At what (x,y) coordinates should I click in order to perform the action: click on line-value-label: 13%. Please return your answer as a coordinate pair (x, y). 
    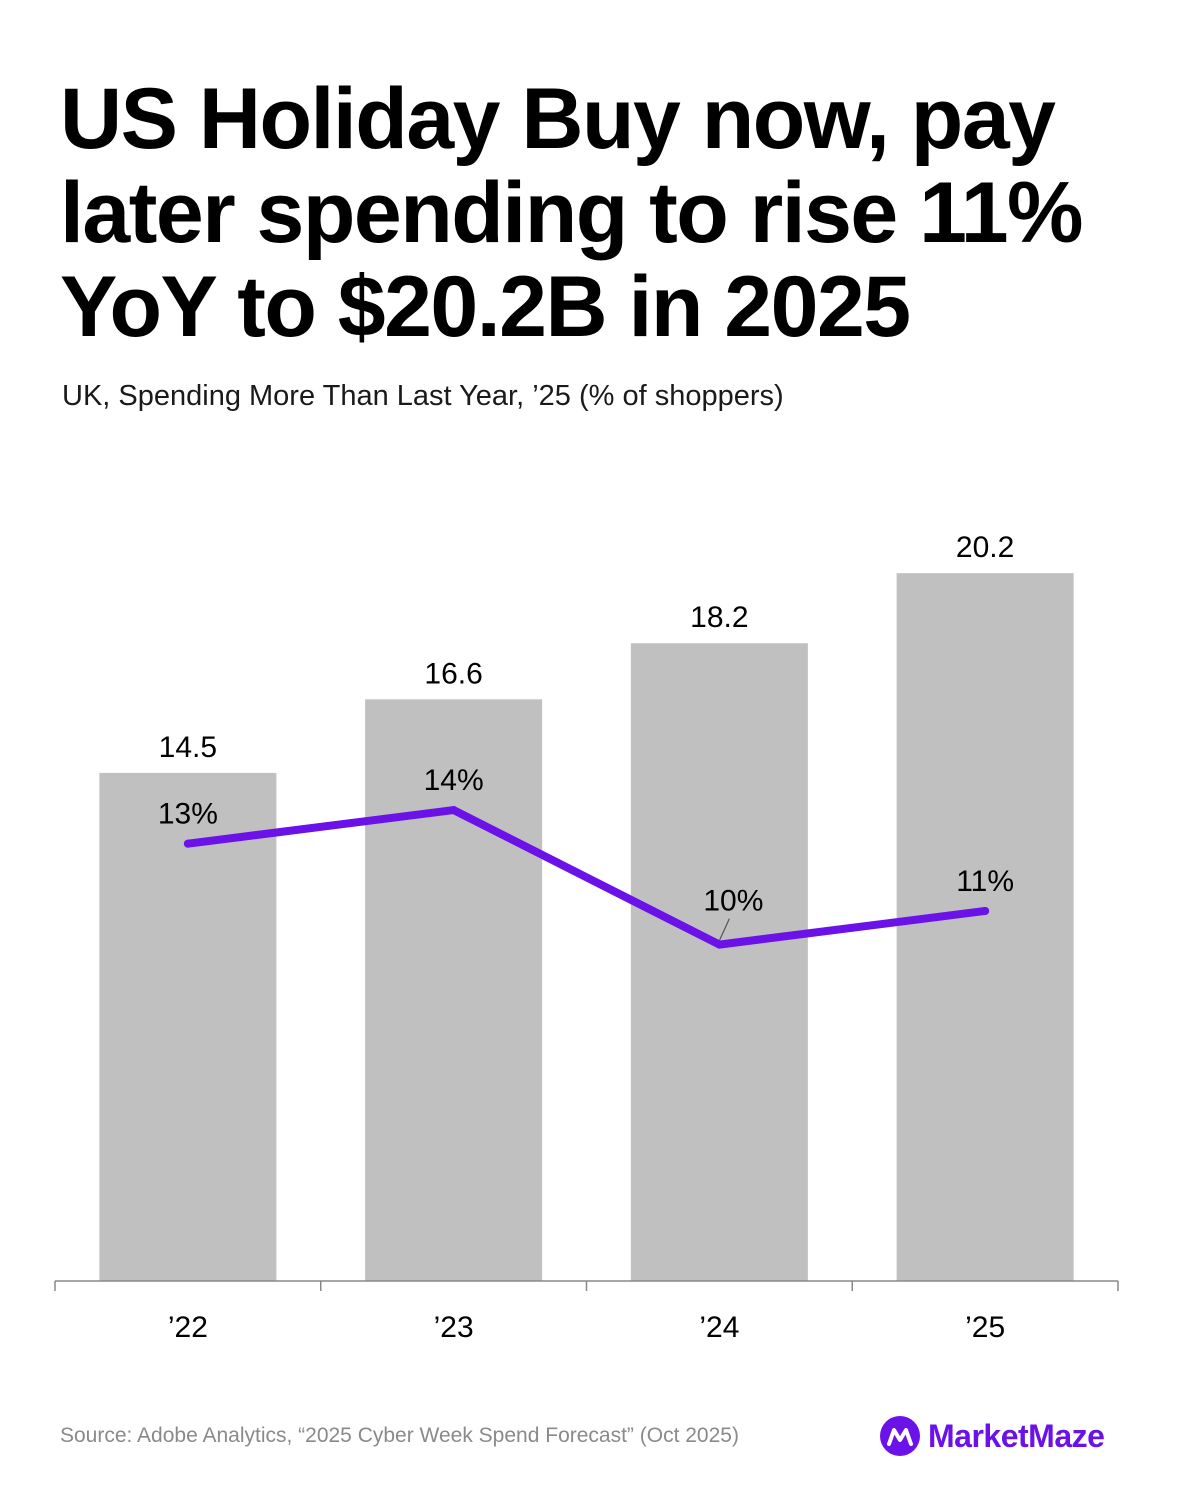
    Looking at the image, I should click on (188, 814).